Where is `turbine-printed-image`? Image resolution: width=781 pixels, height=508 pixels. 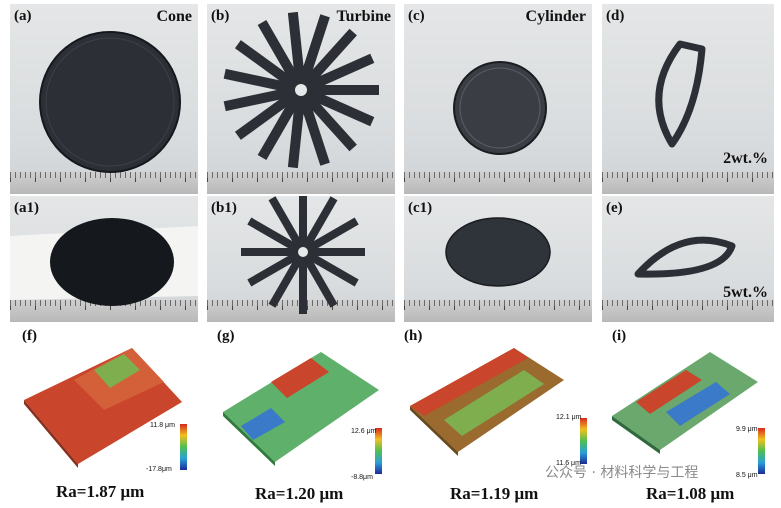 turbine-printed-image is located at coordinates (303, 255).